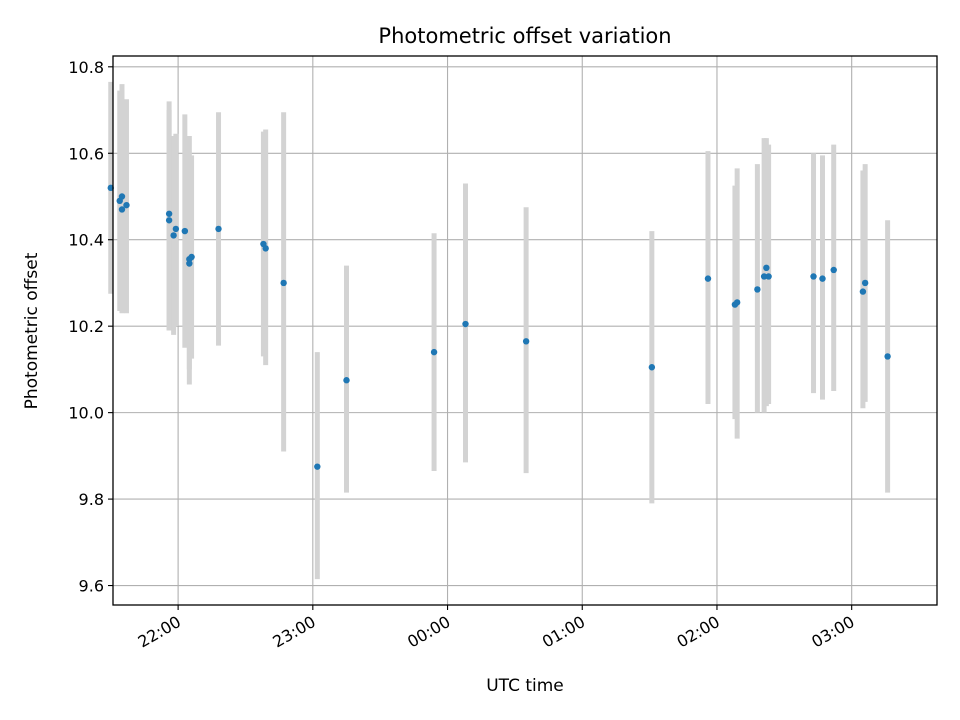 Image resolution: width=960 pixels, height=720 pixels. What do you see at coordinates (86, 67) in the screenshot?
I see `y-tick-label: 10.8` at bounding box center [86, 67].